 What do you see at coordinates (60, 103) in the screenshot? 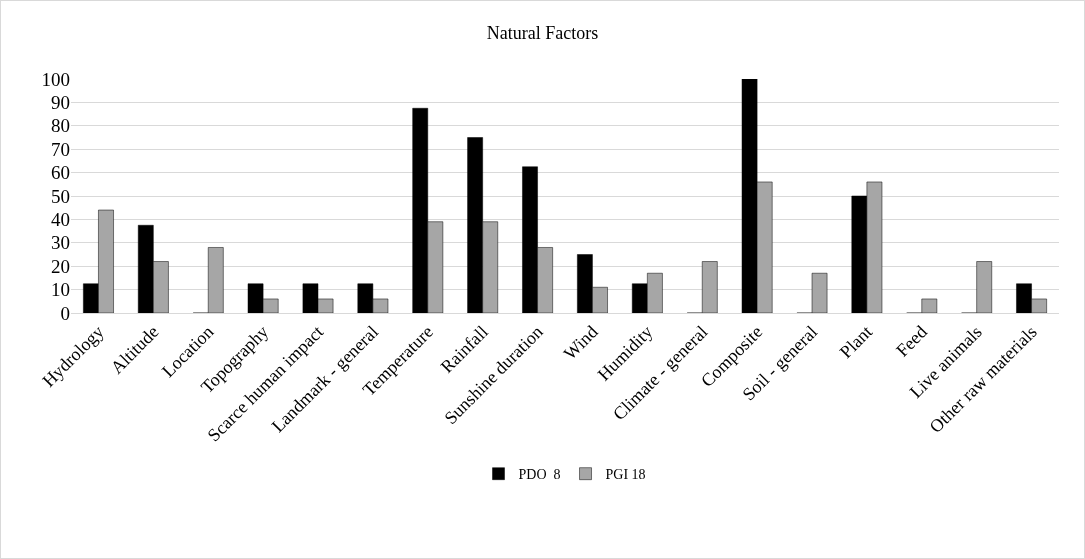
I see `y-tick-label: 90` at bounding box center [60, 103].